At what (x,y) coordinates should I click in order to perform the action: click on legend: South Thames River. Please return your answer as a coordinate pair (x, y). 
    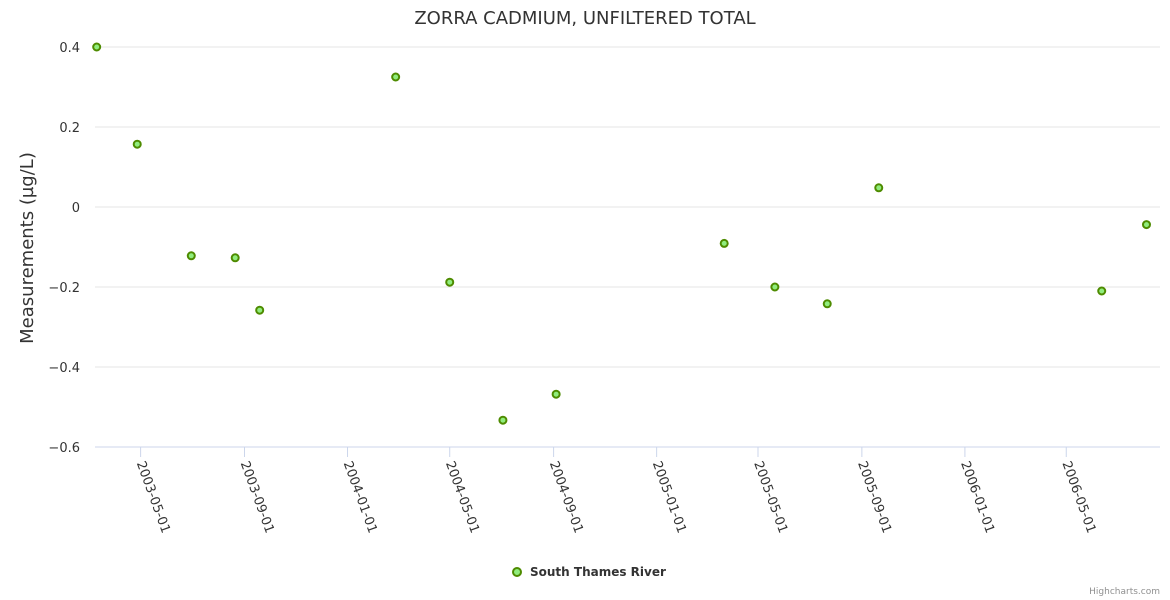
    Looking at the image, I should click on (589, 572).